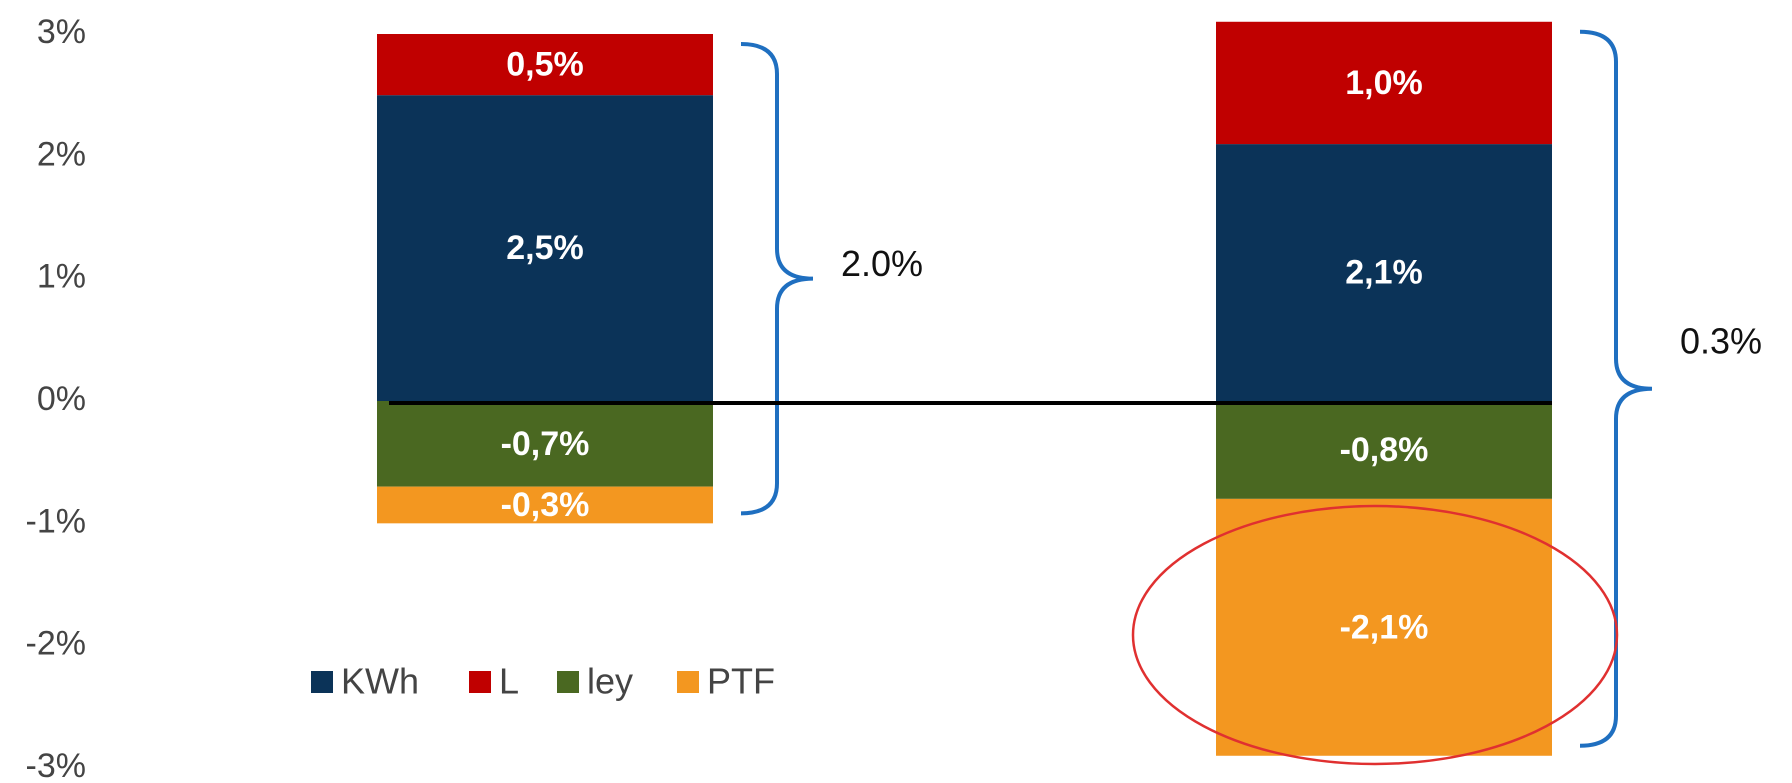 This screenshot has width=1792, height=783. I want to click on legend-label: ley, so click(610, 681).